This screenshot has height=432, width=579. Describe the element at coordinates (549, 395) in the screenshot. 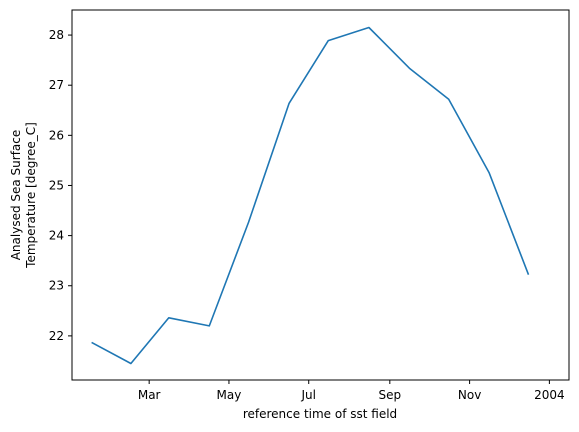

I see `x-tick-label: 2004` at that location.